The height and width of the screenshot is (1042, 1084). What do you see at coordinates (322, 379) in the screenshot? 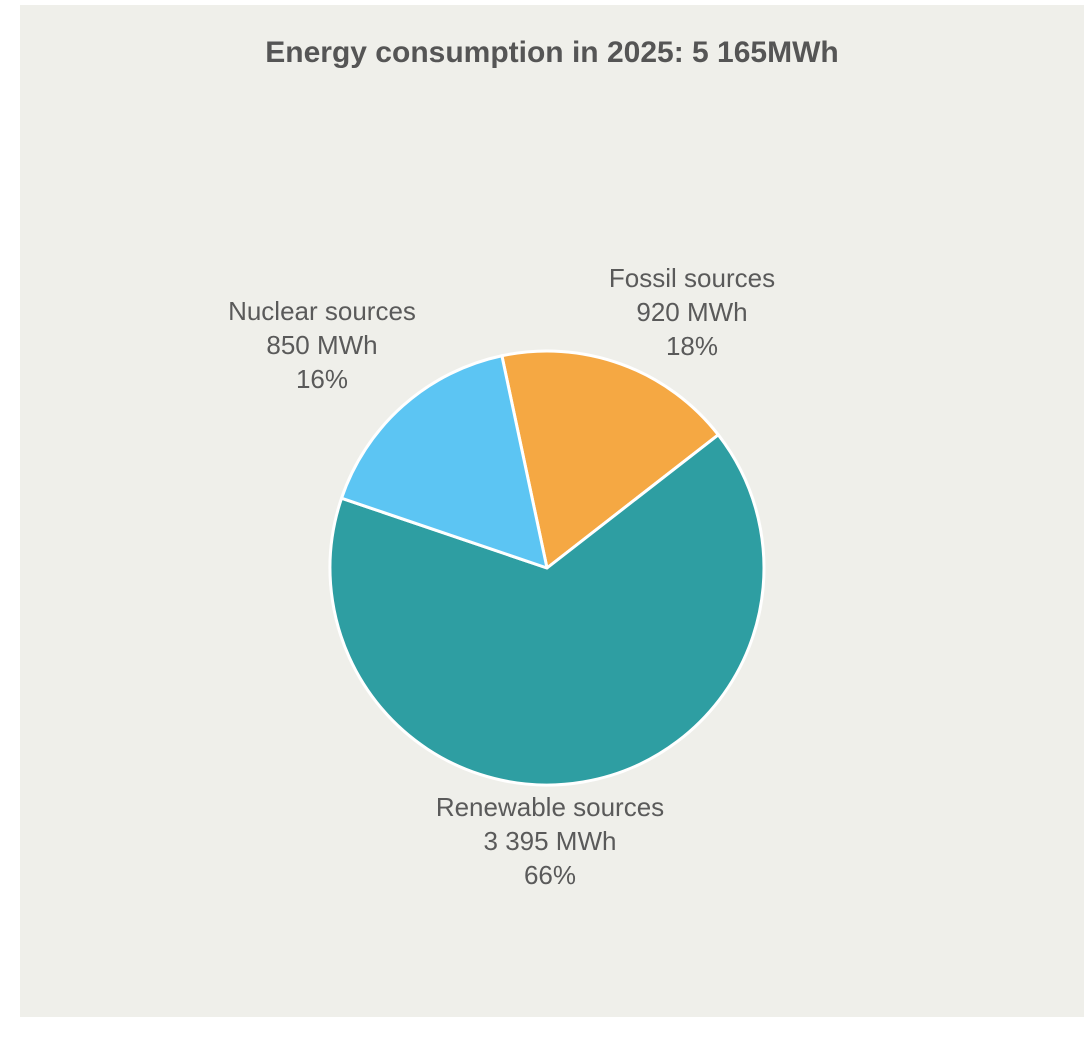
I see `pie-percent-nuclear-sources: 16%` at bounding box center [322, 379].